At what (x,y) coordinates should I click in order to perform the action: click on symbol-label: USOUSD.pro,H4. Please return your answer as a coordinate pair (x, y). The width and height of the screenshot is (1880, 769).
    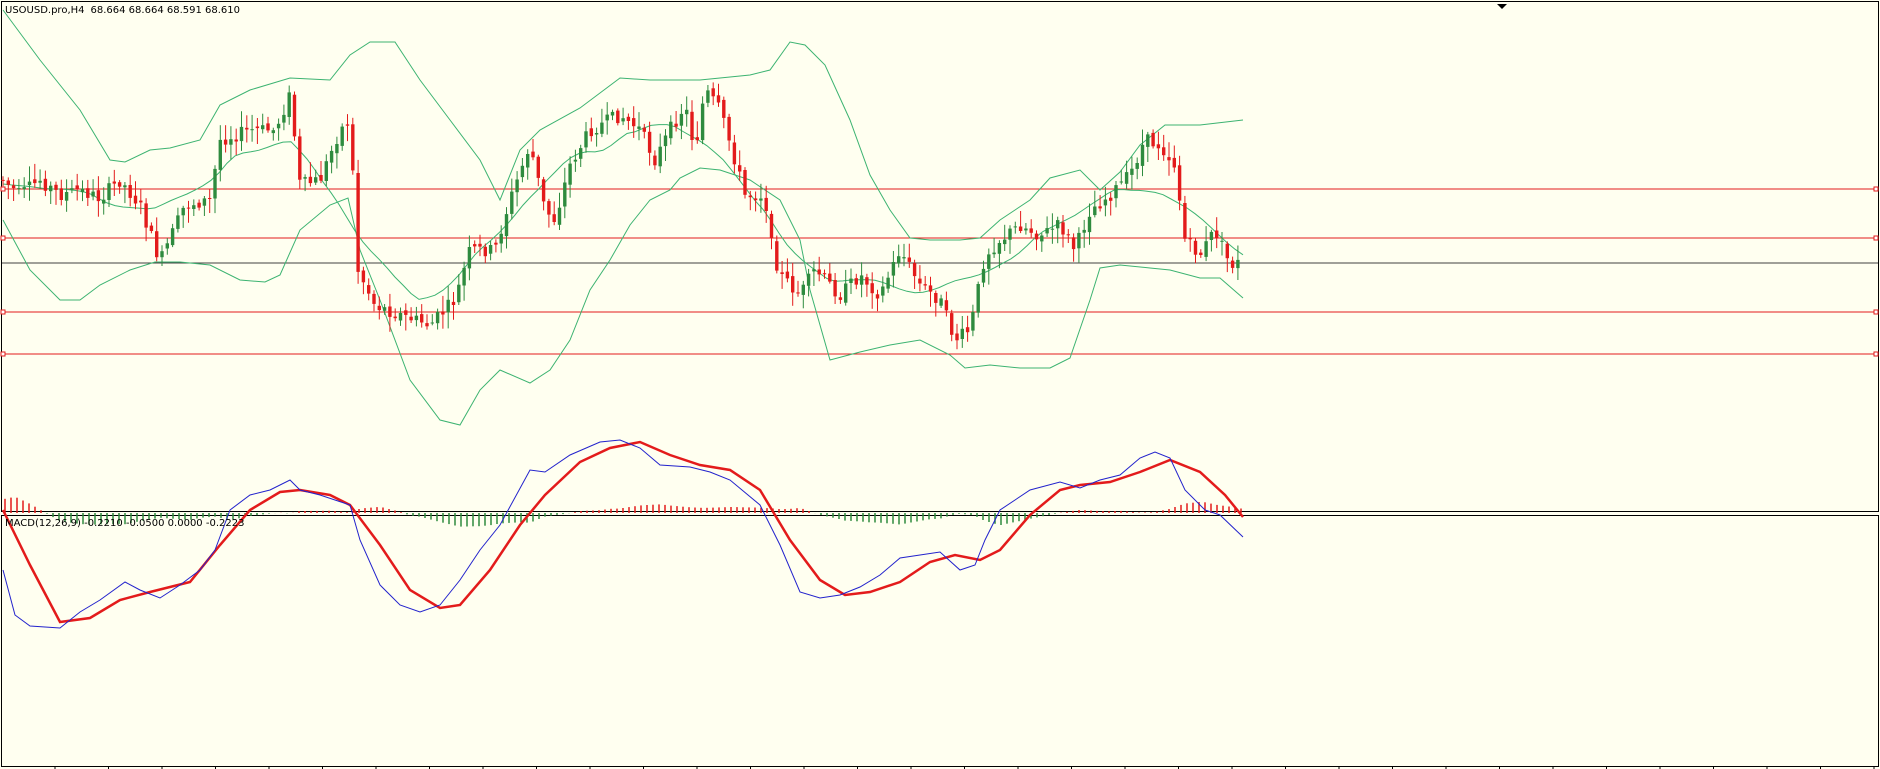
    Looking at the image, I should click on (45, 10).